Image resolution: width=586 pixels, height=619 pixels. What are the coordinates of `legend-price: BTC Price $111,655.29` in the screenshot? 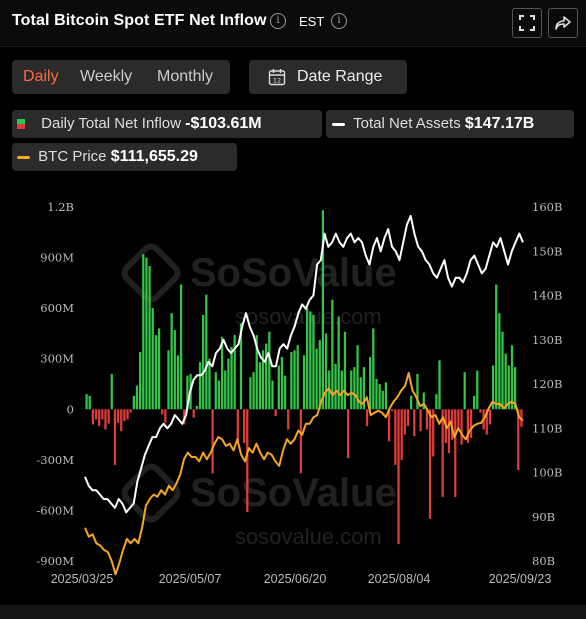 It's located at (124, 157).